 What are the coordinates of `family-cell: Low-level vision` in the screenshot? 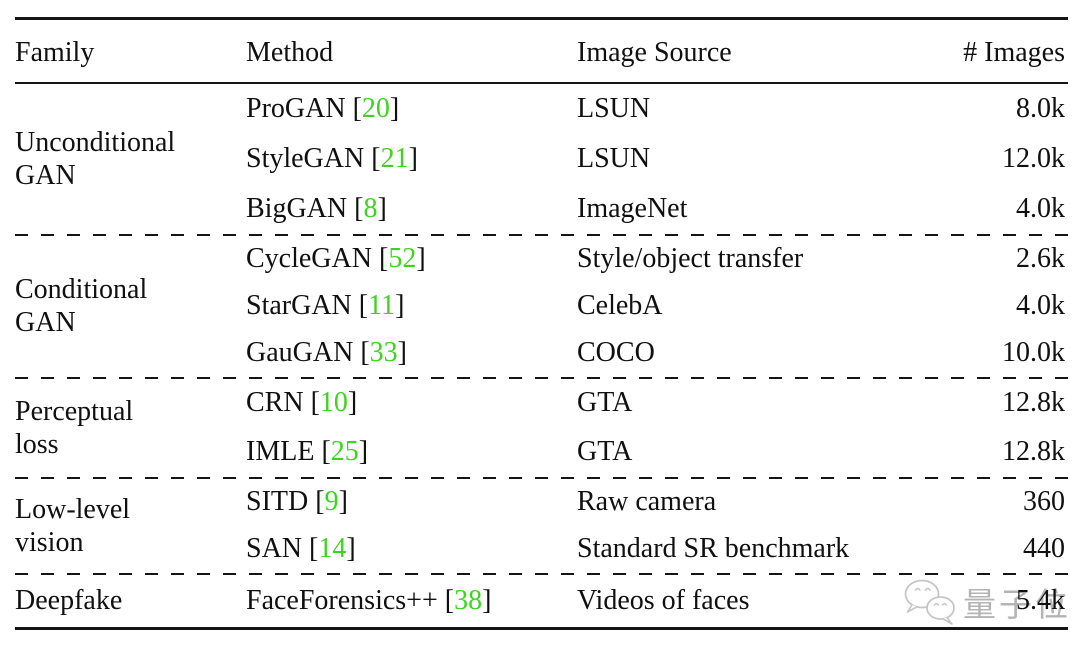 It's located at (130, 526).